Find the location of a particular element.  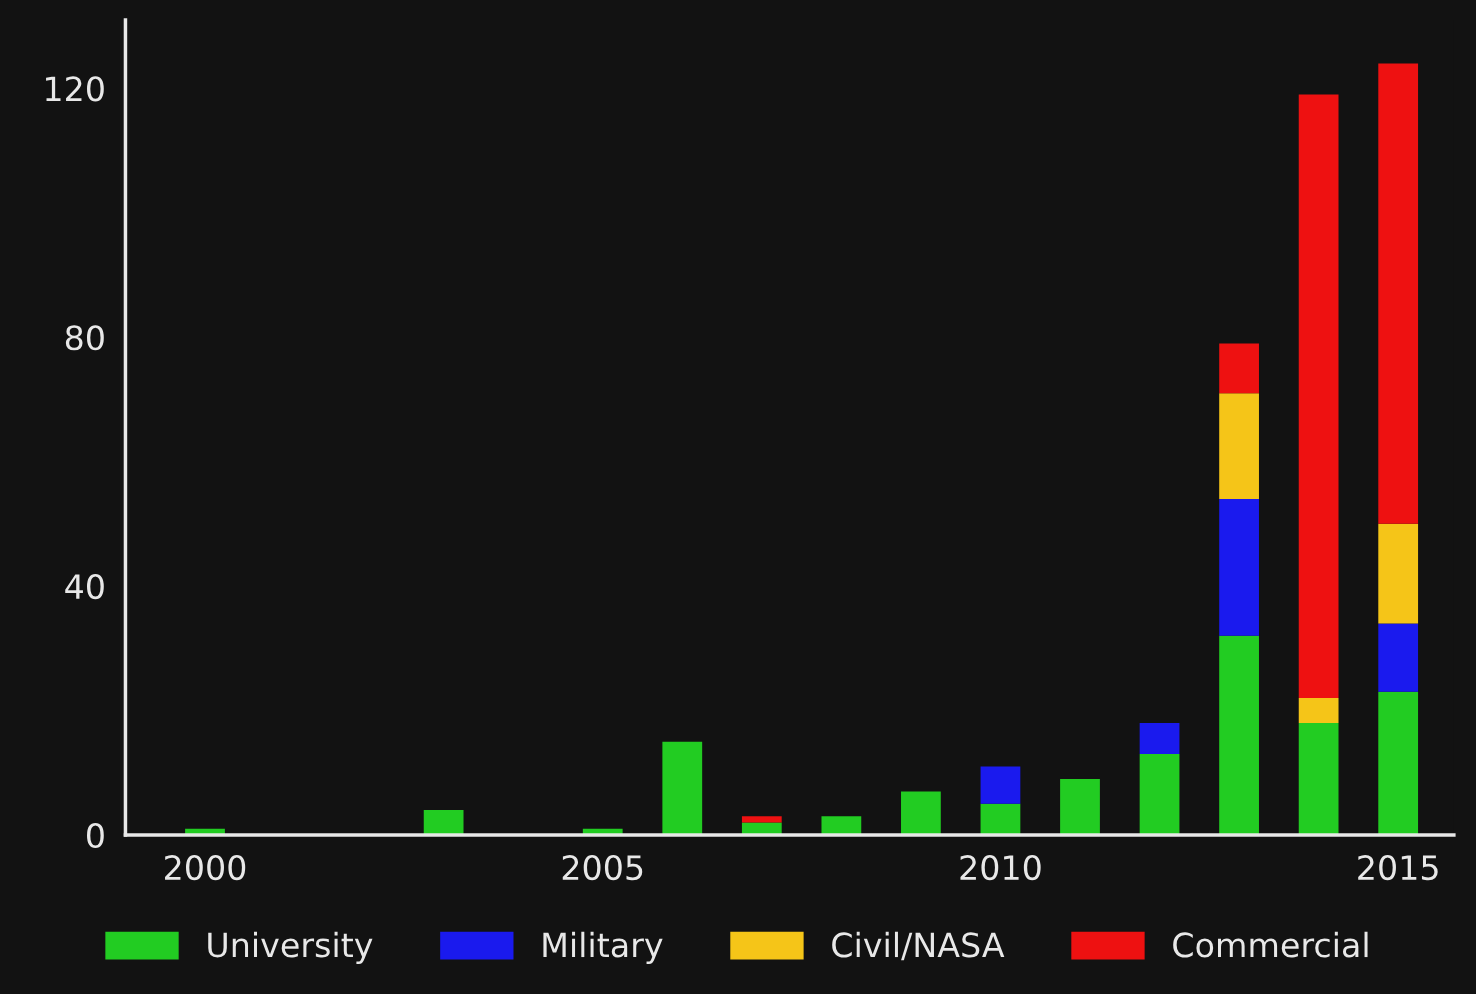

y-tick-label: 0 is located at coordinates (95, 835).